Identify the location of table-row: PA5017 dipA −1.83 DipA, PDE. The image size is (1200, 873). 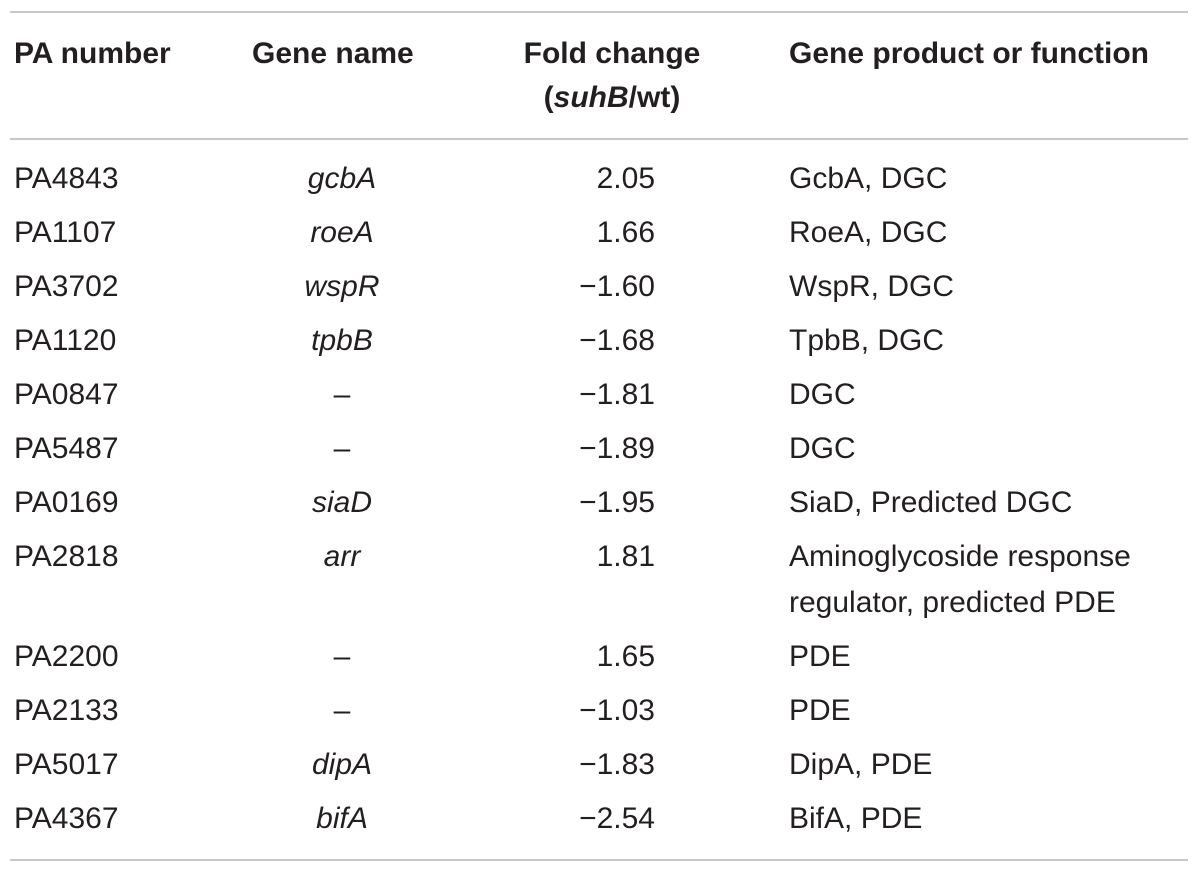
(600, 765).